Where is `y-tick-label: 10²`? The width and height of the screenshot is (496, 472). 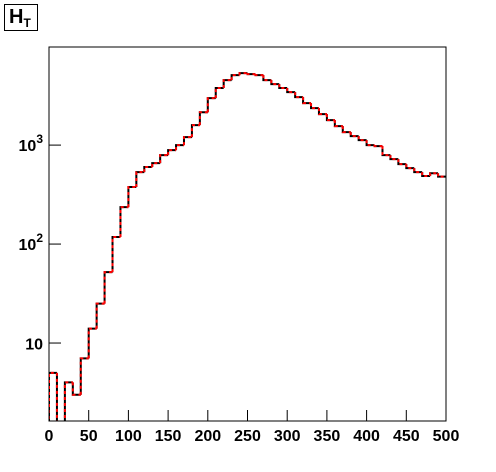
y-tick-label: 10² is located at coordinates (31, 242).